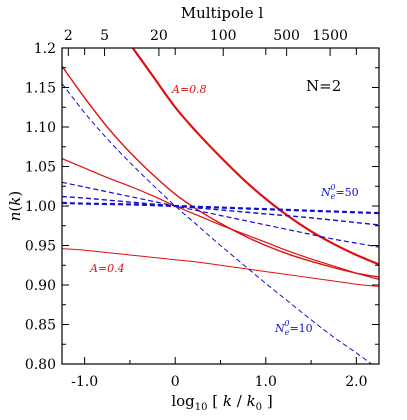  What do you see at coordinates (15, 209) in the screenshot?
I see `y-axis-title-rest: (` at bounding box center [15, 209].